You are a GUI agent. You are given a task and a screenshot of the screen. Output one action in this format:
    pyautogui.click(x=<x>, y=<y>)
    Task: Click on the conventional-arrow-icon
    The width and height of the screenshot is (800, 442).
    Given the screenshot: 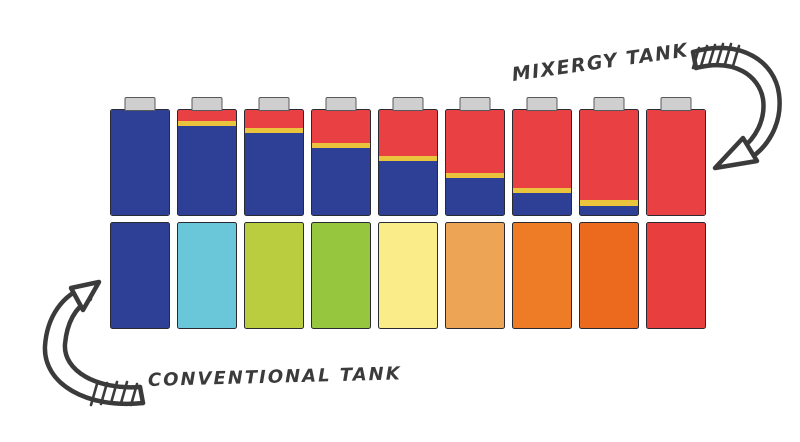 What is the action you would take?
    pyautogui.click(x=94, y=343)
    